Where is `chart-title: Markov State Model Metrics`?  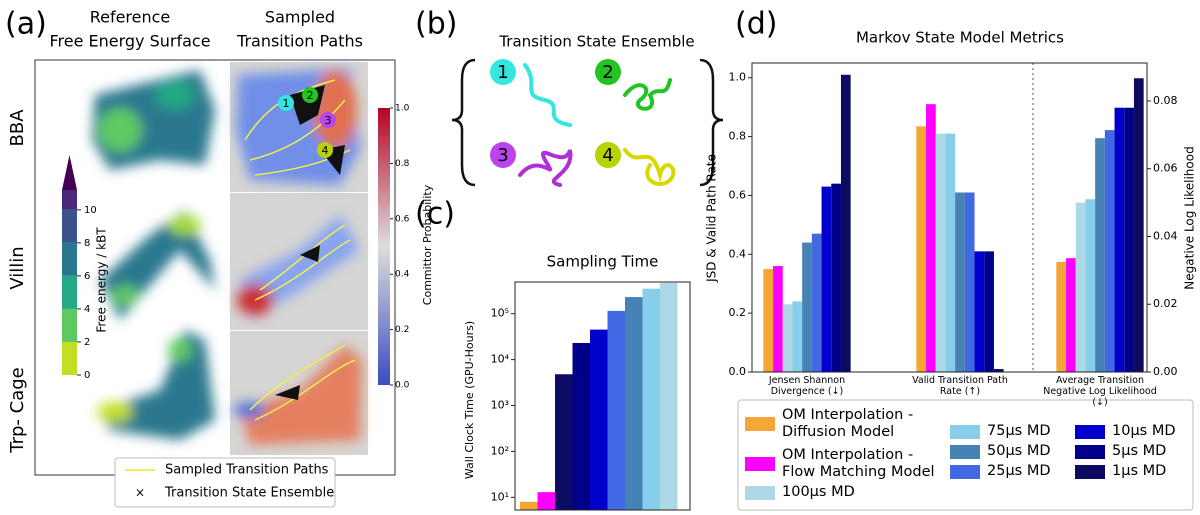
chart-title: Markov State Model Metrics is located at coordinates (960, 38).